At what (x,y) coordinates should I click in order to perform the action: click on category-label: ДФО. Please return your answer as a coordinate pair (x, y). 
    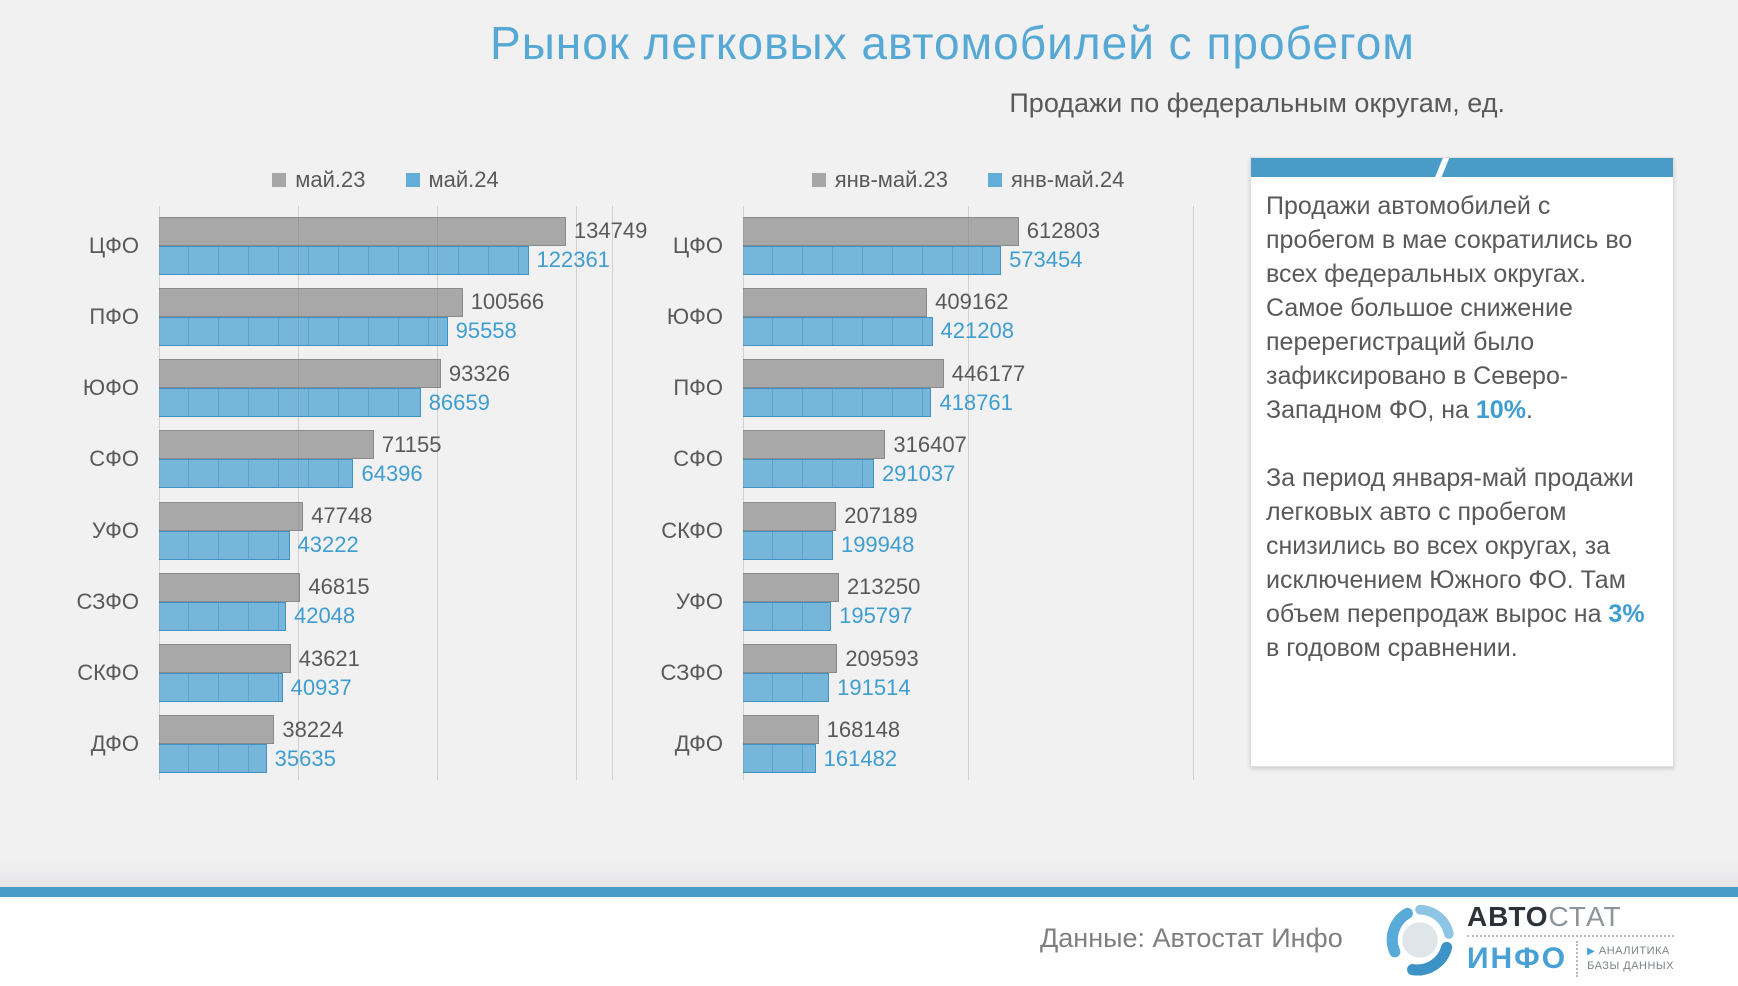
    Looking at the image, I should click on (114, 744).